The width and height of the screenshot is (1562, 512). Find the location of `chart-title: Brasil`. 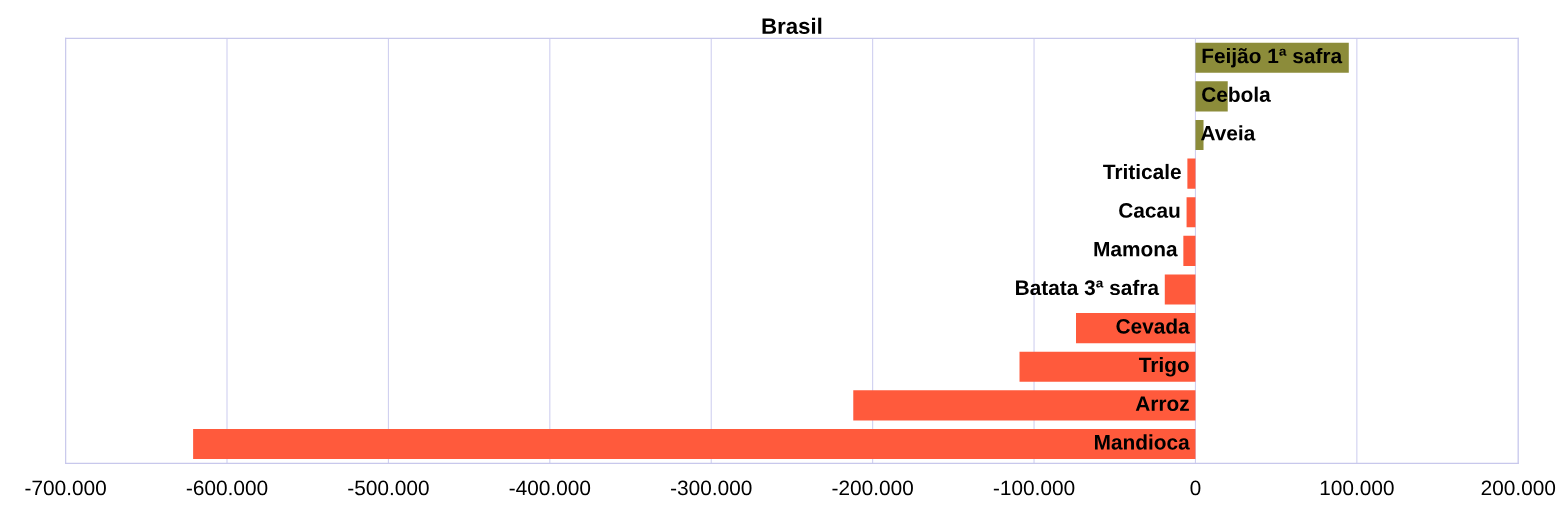

chart-title: Brasil is located at coordinates (792, 26).